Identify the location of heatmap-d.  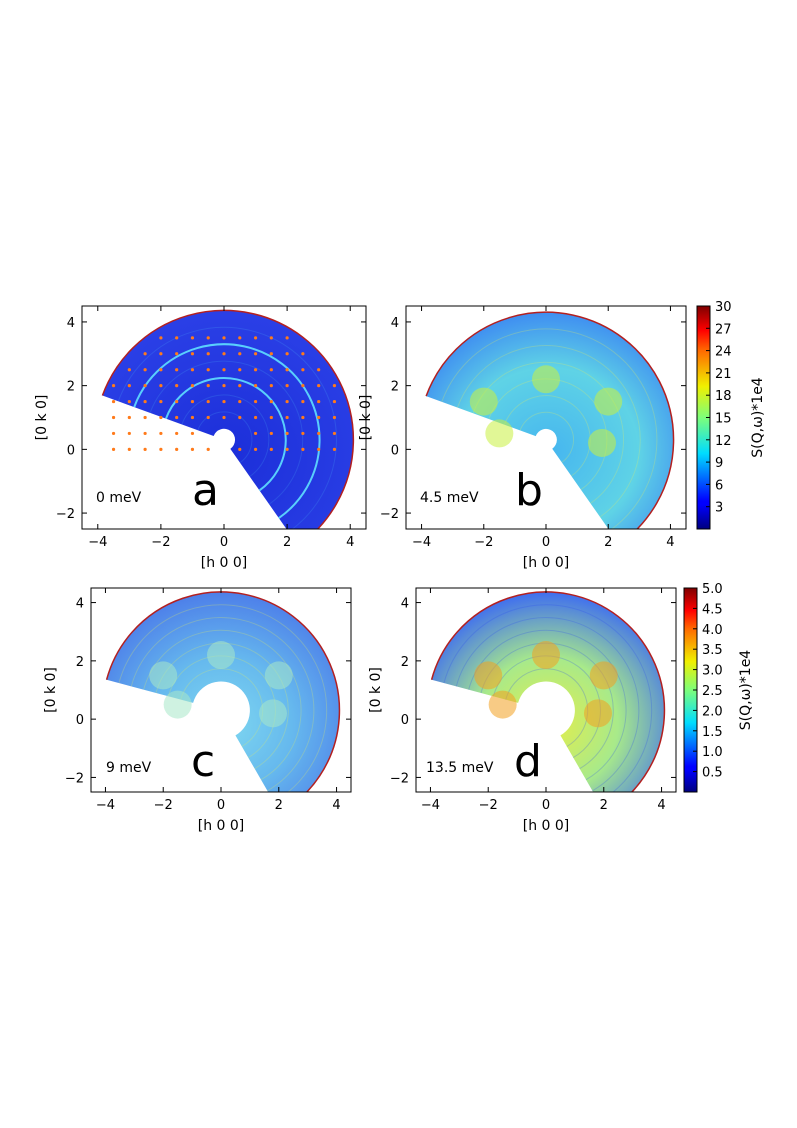
(548, 691).